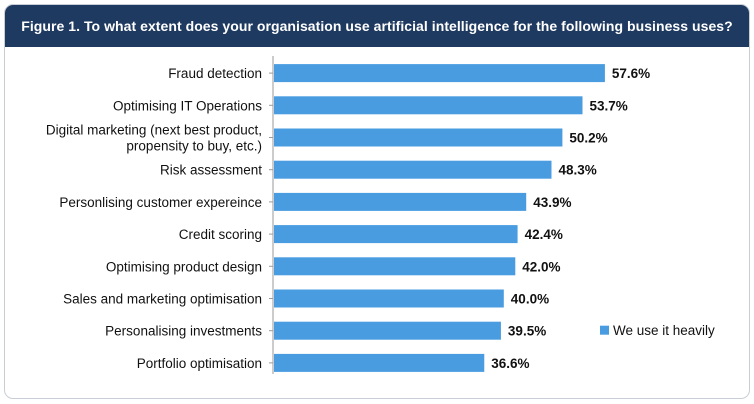 This screenshot has width=754, height=404. I want to click on category-label: propensity to buy, etc.), so click(194, 146).